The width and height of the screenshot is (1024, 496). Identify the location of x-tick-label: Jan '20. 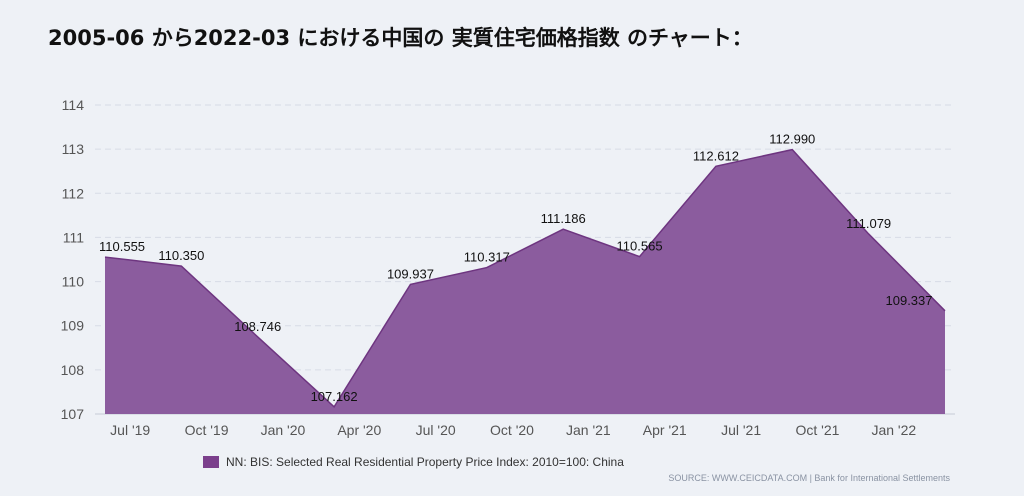
(283, 430).